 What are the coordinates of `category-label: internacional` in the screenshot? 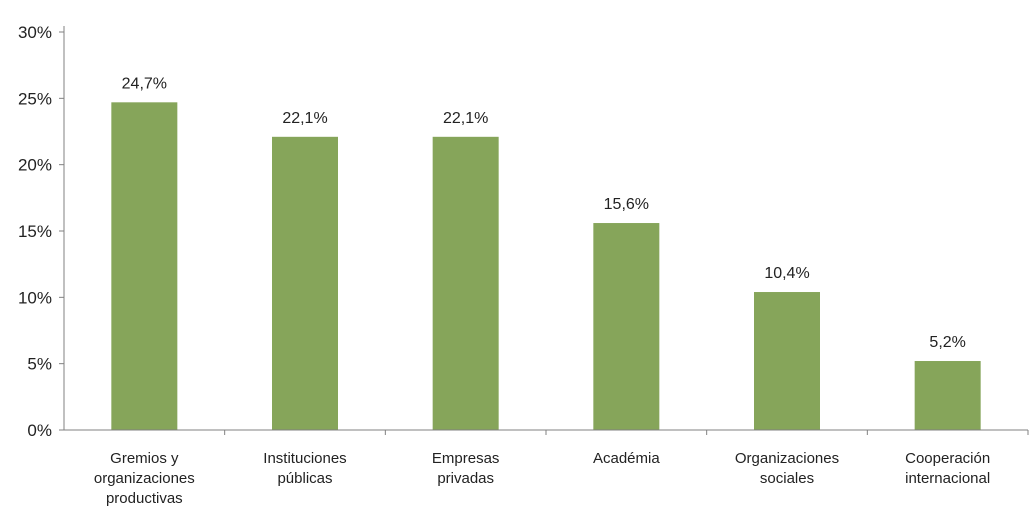 It's located at (947, 478).